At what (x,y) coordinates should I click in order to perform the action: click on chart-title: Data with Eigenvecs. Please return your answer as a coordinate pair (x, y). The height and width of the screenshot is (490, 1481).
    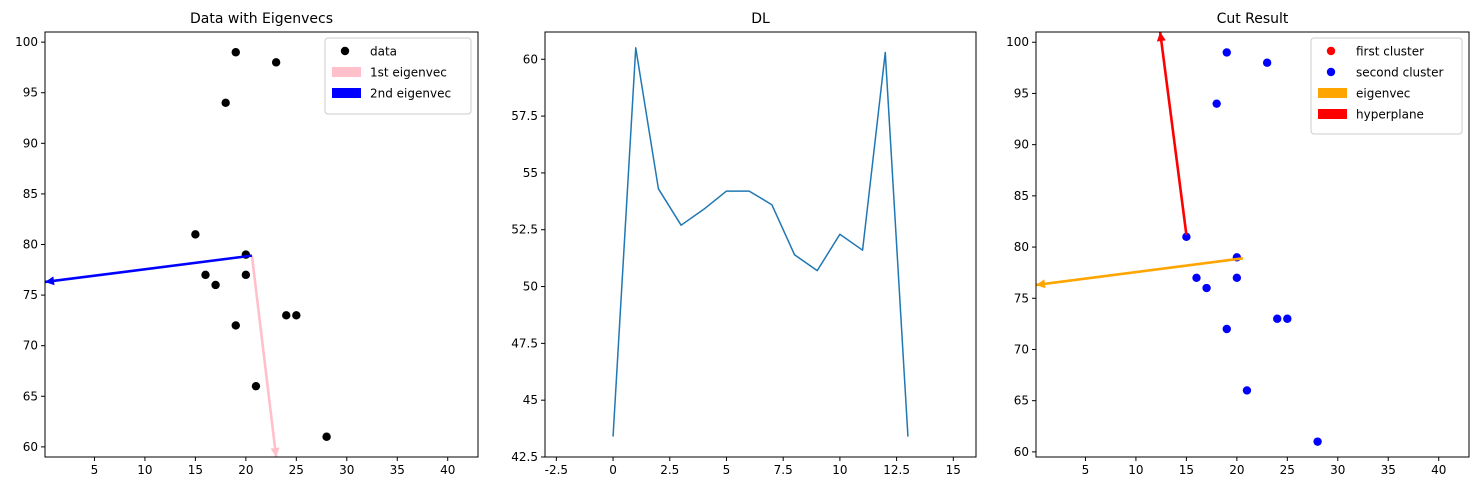
    Looking at the image, I should click on (261, 19).